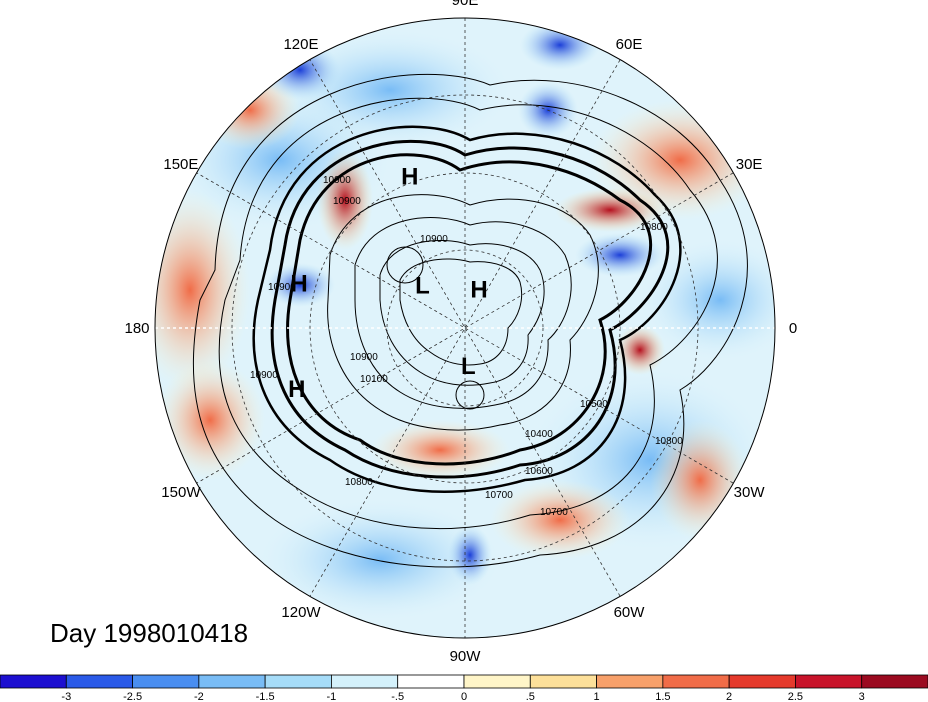 Image resolution: width=928 pixels, height=702 pixels. Describe the element at coordinates (750, 492) in the screenshot. I see `longitude-label: 30W` at that location.